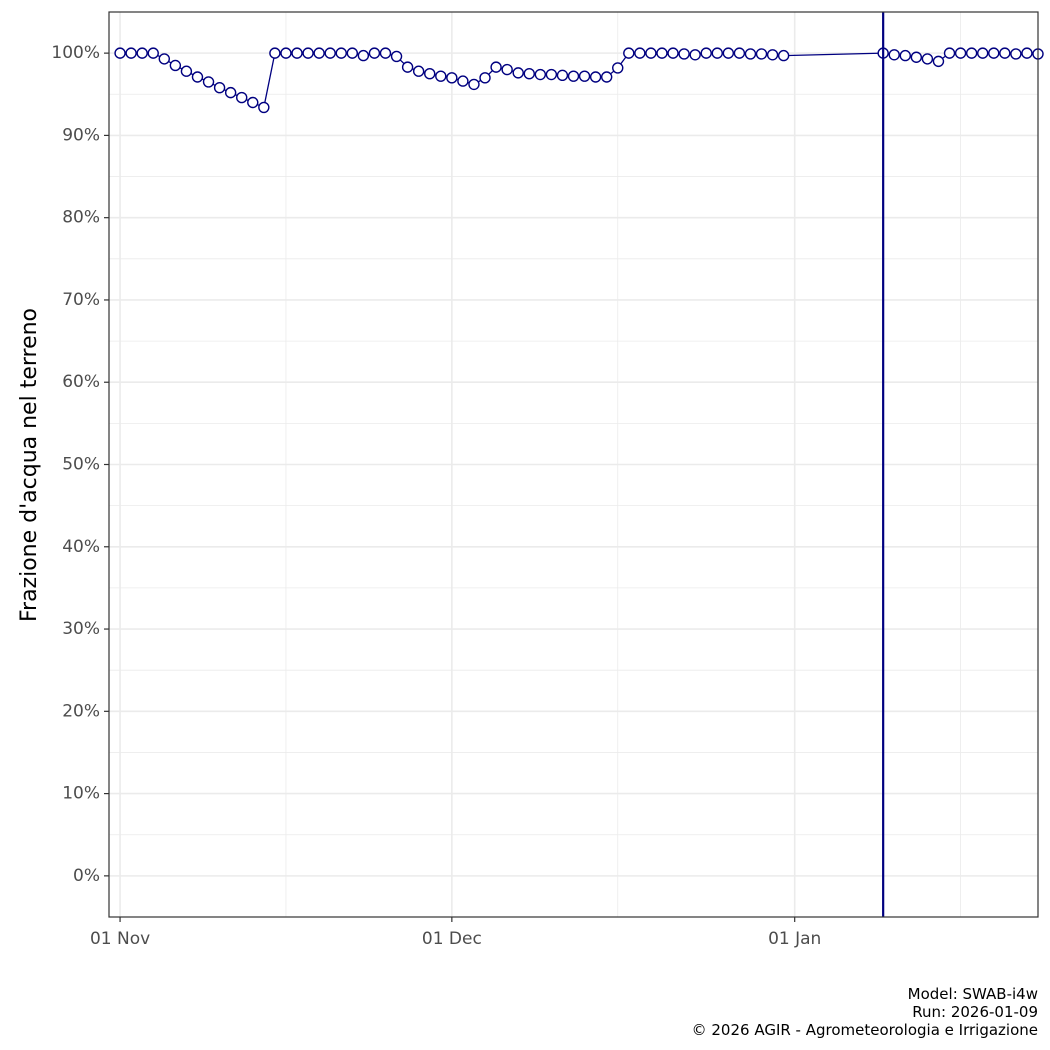  Describe the element at coordinates (81, 135) in the screenshot. I see `y-tick-label: 90%` at that location.